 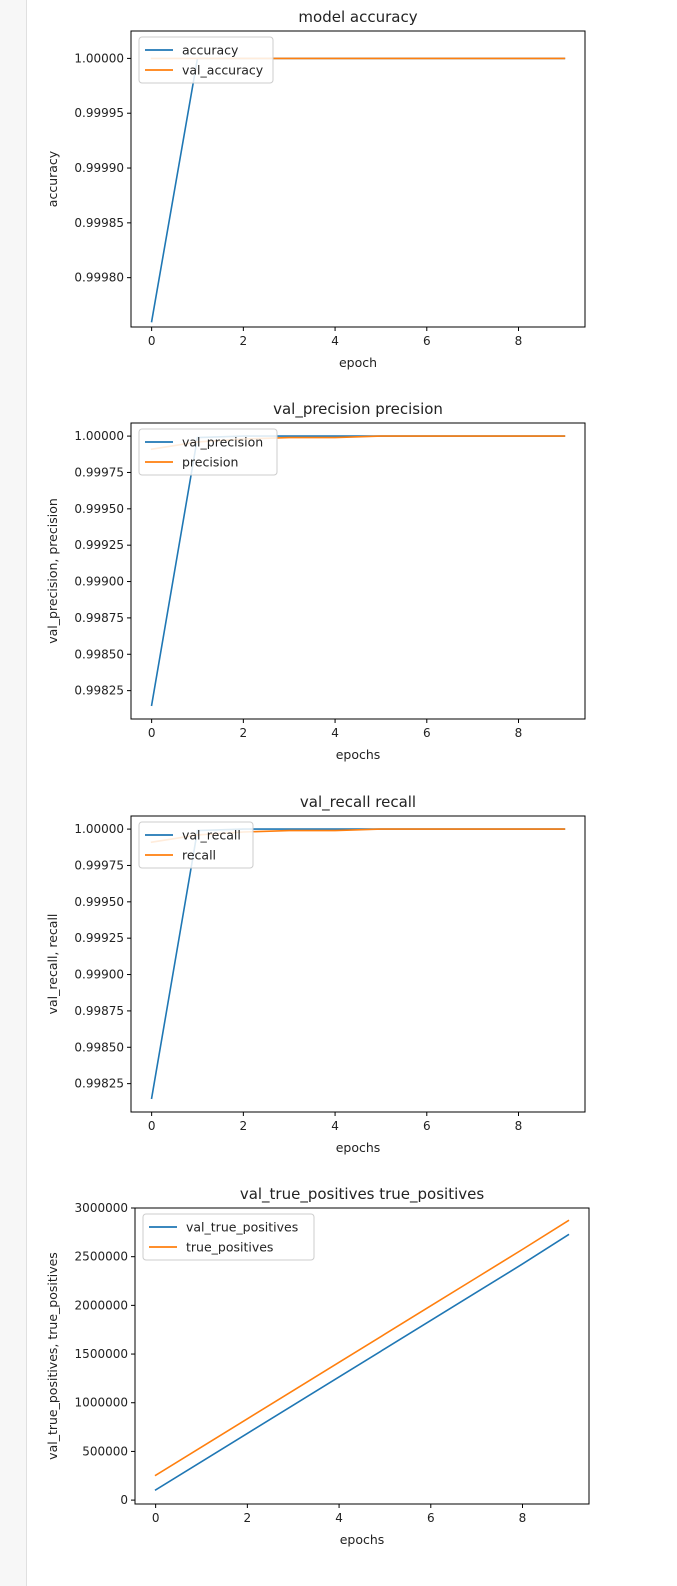 What do you see at coordinates (210, 50) in the screenshot?
I see `legend-label-accuracy: accuracy` at bounding box center [210, 50].